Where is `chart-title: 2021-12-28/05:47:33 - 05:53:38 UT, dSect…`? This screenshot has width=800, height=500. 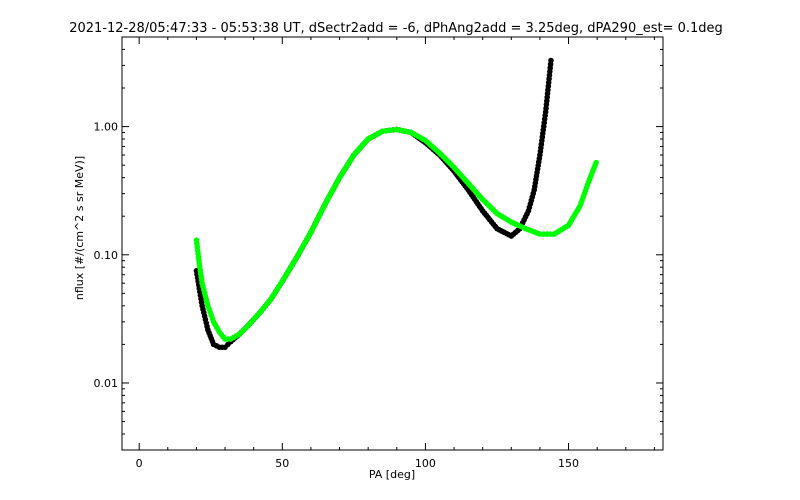
chart-title: 2021-12-28/05:47:33 - 05:53:38 UT, dSect… is located at coordinates (396, 28).